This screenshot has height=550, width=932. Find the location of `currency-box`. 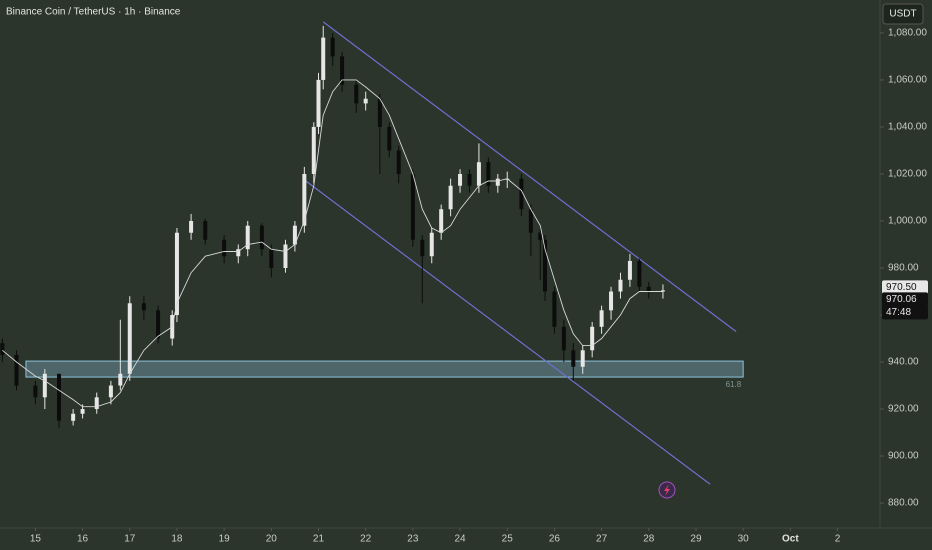

currency-box is located at coordinates (903, 14).